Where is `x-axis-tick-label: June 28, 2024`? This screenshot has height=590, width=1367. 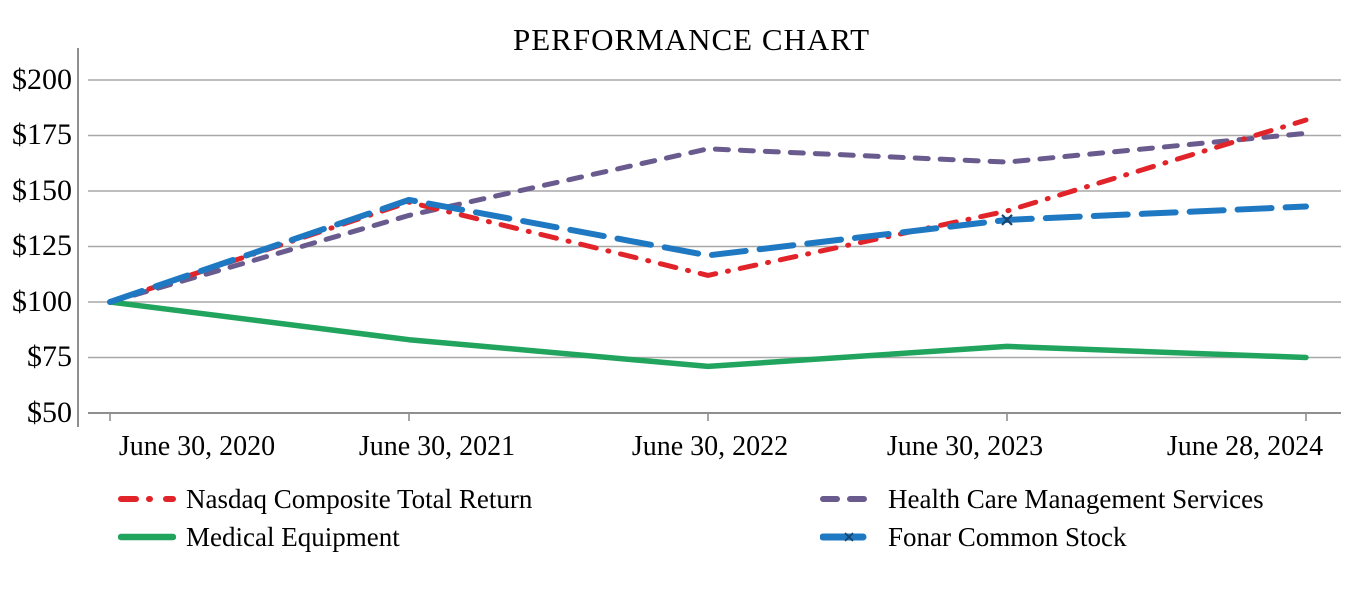
x-axis-tick-label: June 28, 2024 is located at coordinates (1245, 446).